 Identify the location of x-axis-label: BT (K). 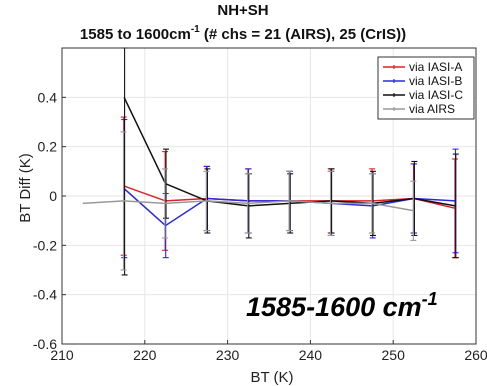
(271, 377).